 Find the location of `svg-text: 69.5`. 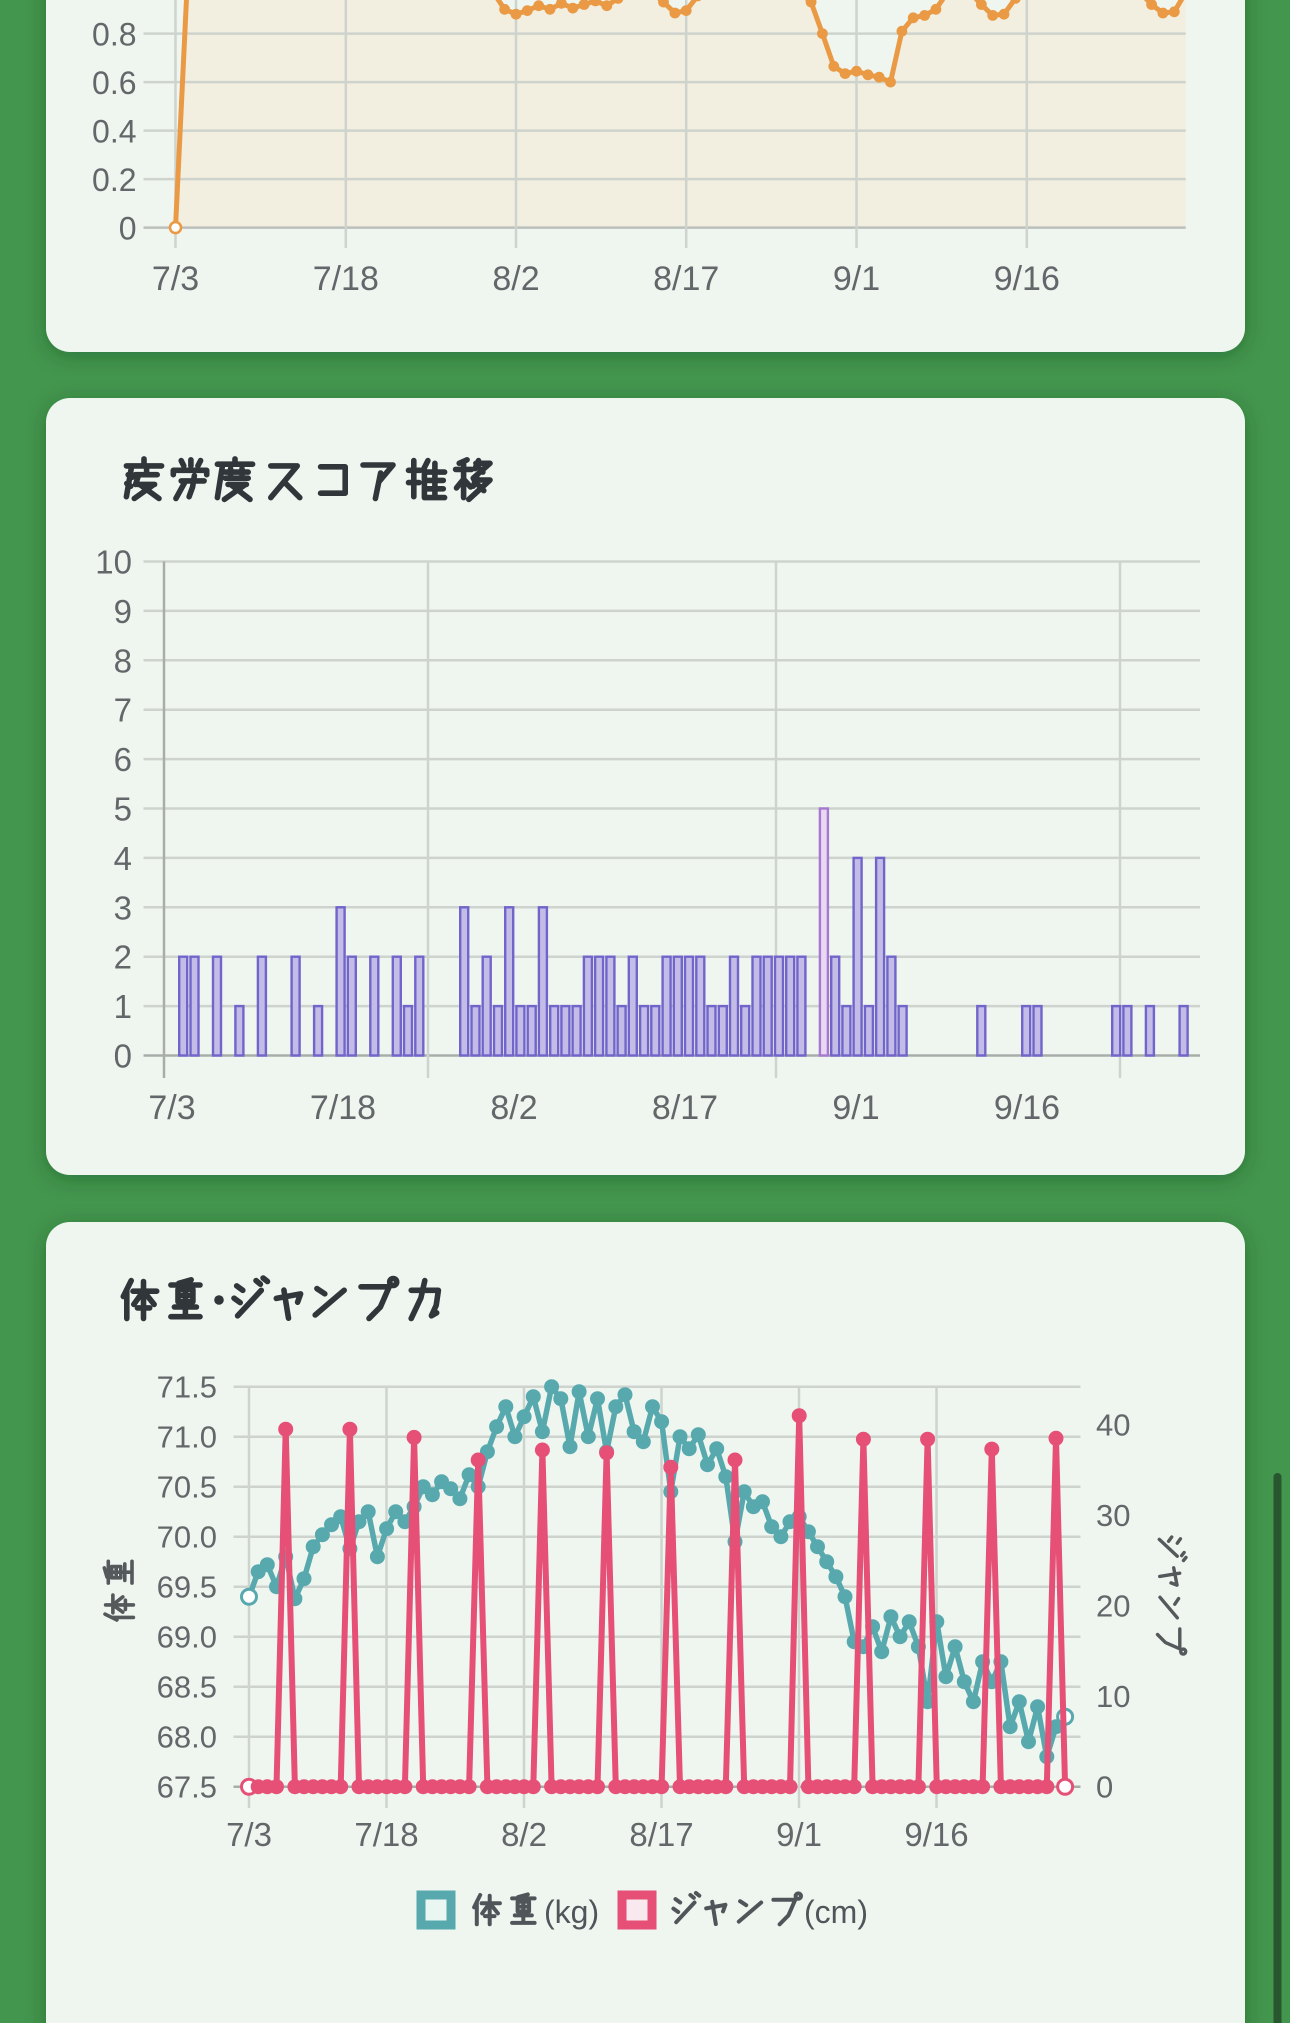

svg-text: 69.5 is located at coordinates (187, 1587).